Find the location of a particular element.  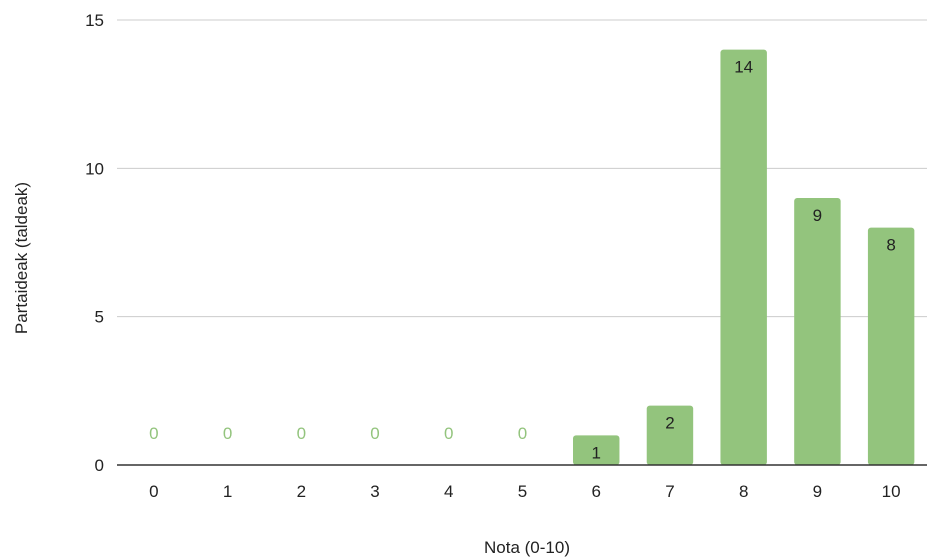

y-axis-ticks: 0 5 10 15 is located at coordinates (94, 243).